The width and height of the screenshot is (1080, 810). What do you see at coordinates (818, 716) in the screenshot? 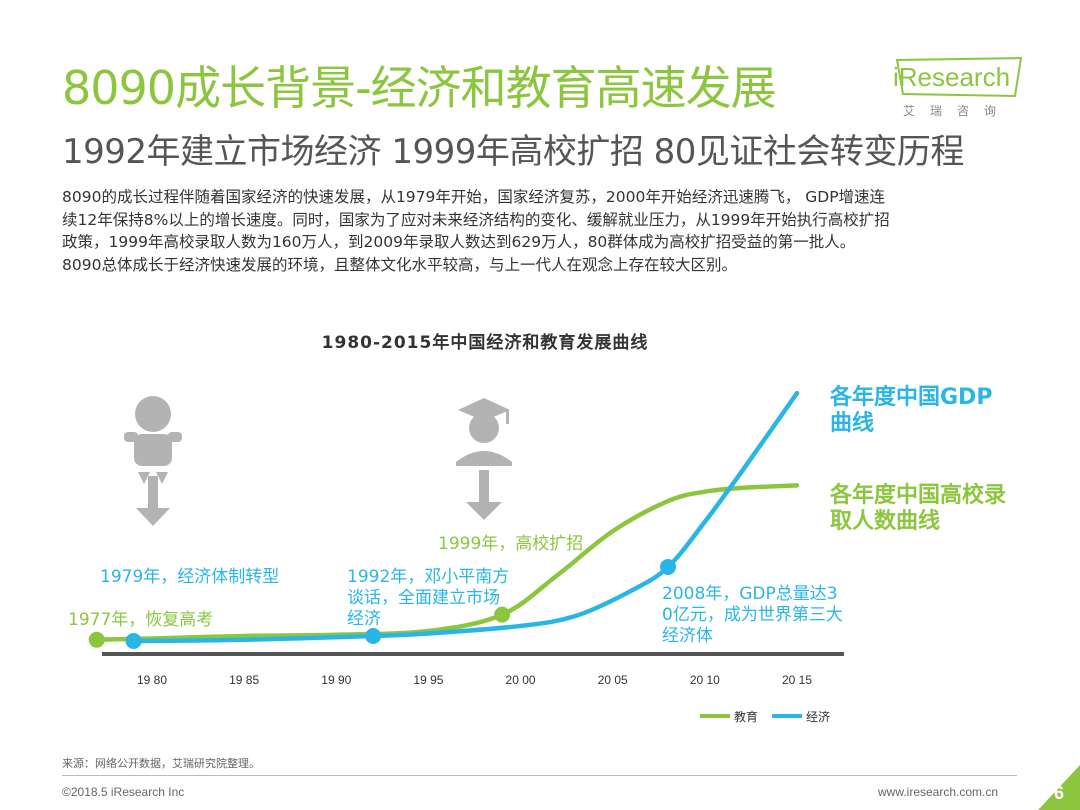
I see `legend-label: 经济` at bounding box center [818, 716].